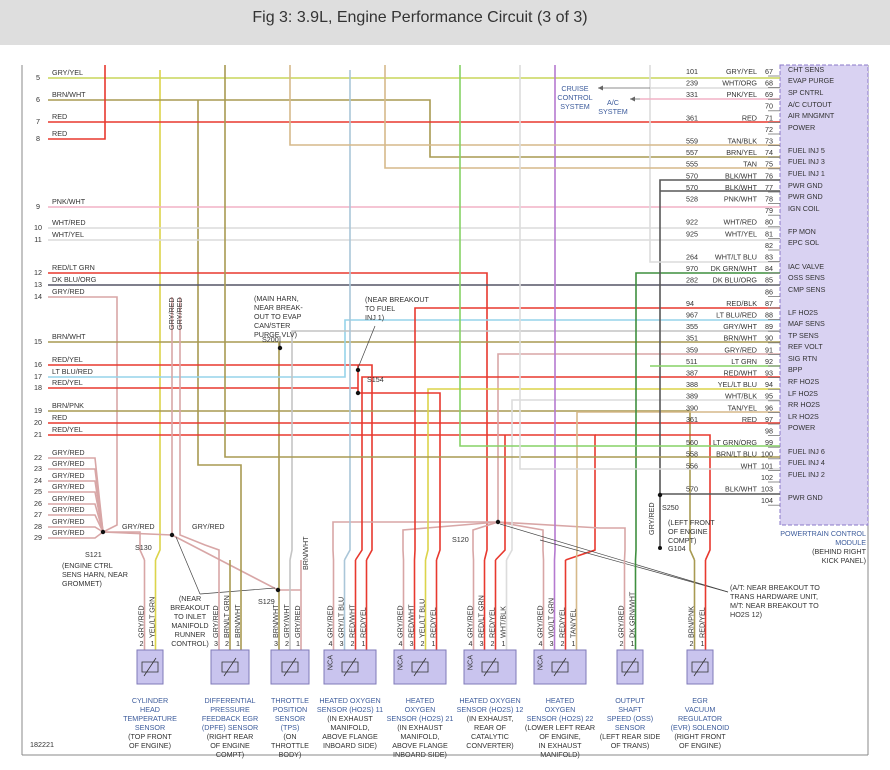 This screenshot has height=770, width=890. I want to click on pin-number: 6, so click(38, 99).